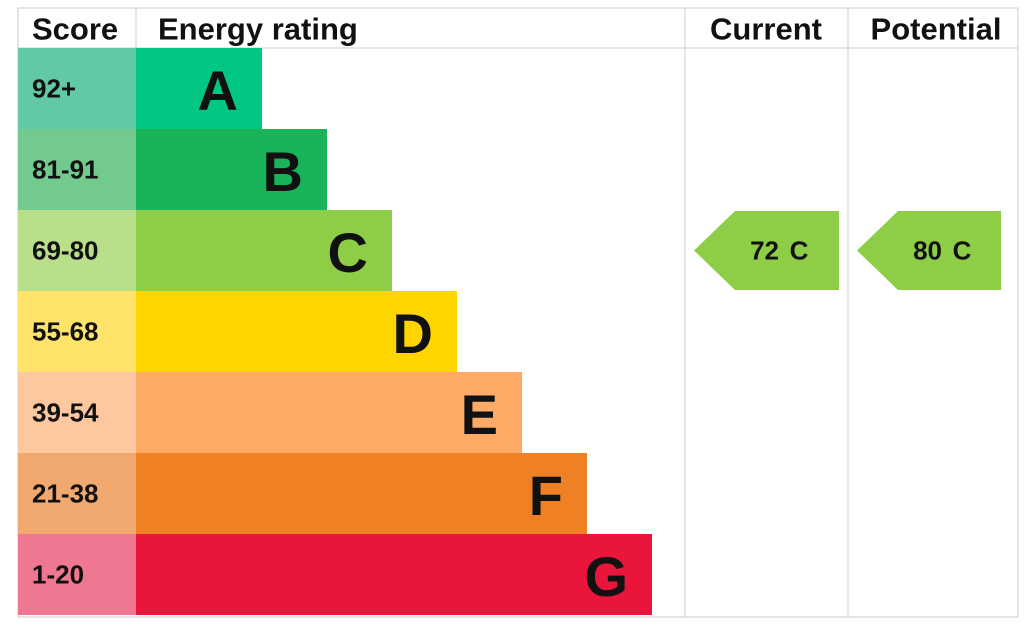 The height and width of the screenshot is (632, 1024). I want to click on score-label: 21-38, so click(65, 494).